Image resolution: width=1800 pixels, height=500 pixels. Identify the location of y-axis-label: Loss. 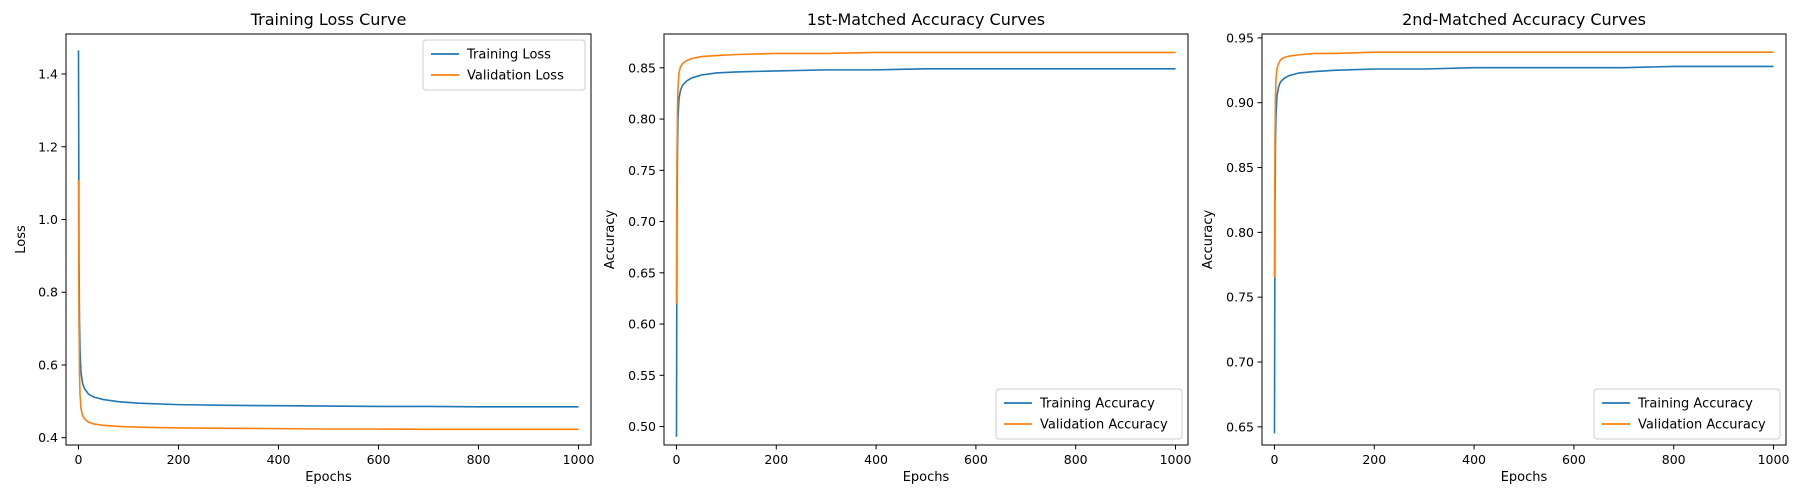
(21, 239).